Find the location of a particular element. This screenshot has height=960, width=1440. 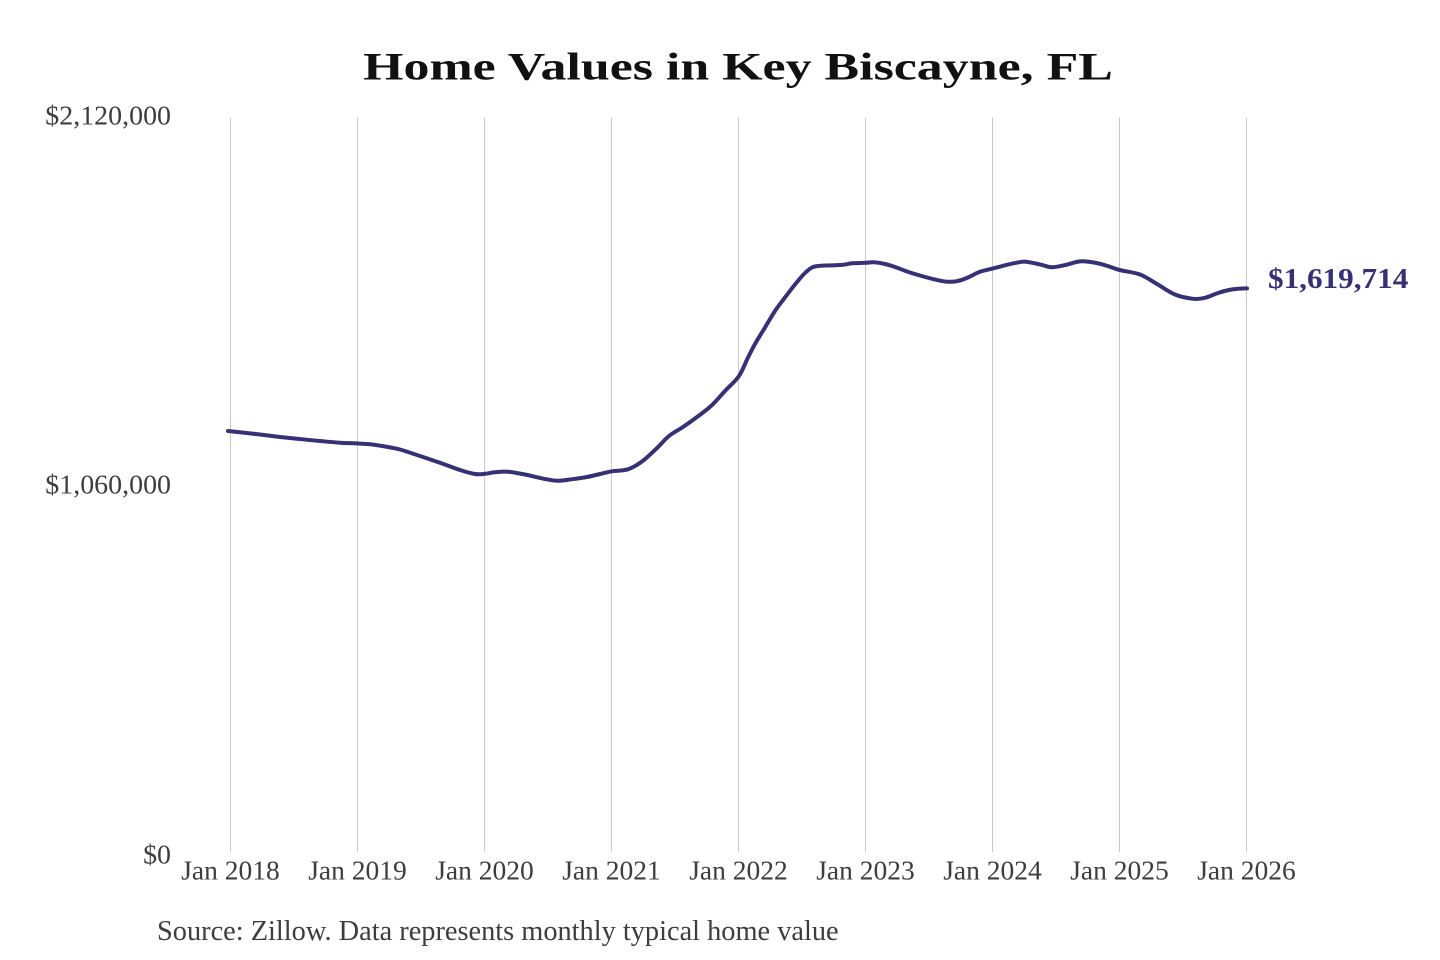

svg-text: $0 is located at coordinates (157, 854).